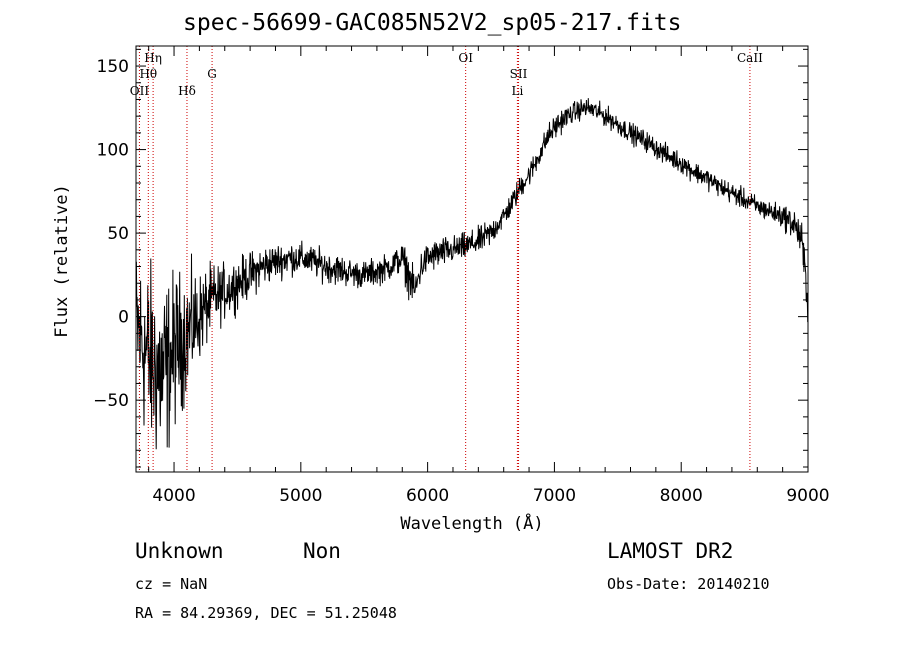 The width and height of the screenshot is (900, 649). Describe the element at coordinates (148, 74) in the screenshot. I see `line-label-H-theta: Hθ` at that location.